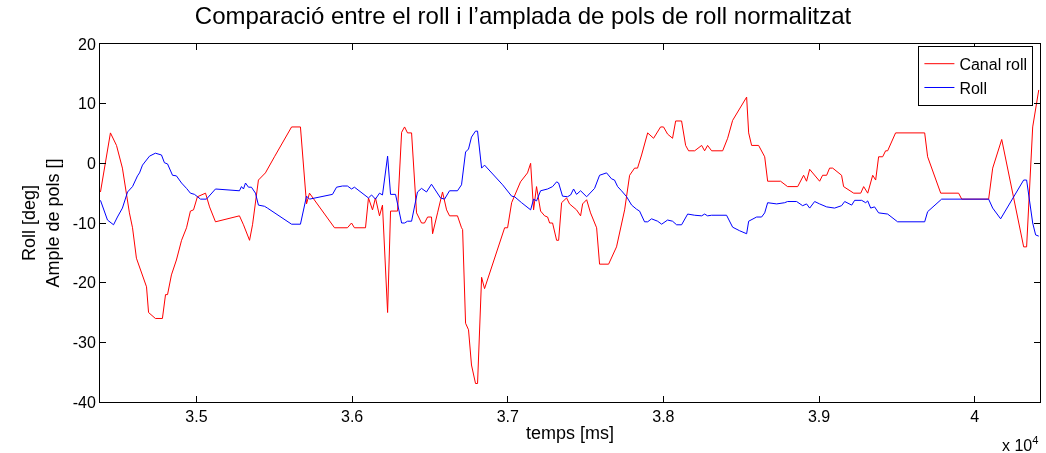  What do you see at coordinates (819, 417) in the screenshot?
I see `x-tick-label: 3.9` at bounding box center [819, 417].